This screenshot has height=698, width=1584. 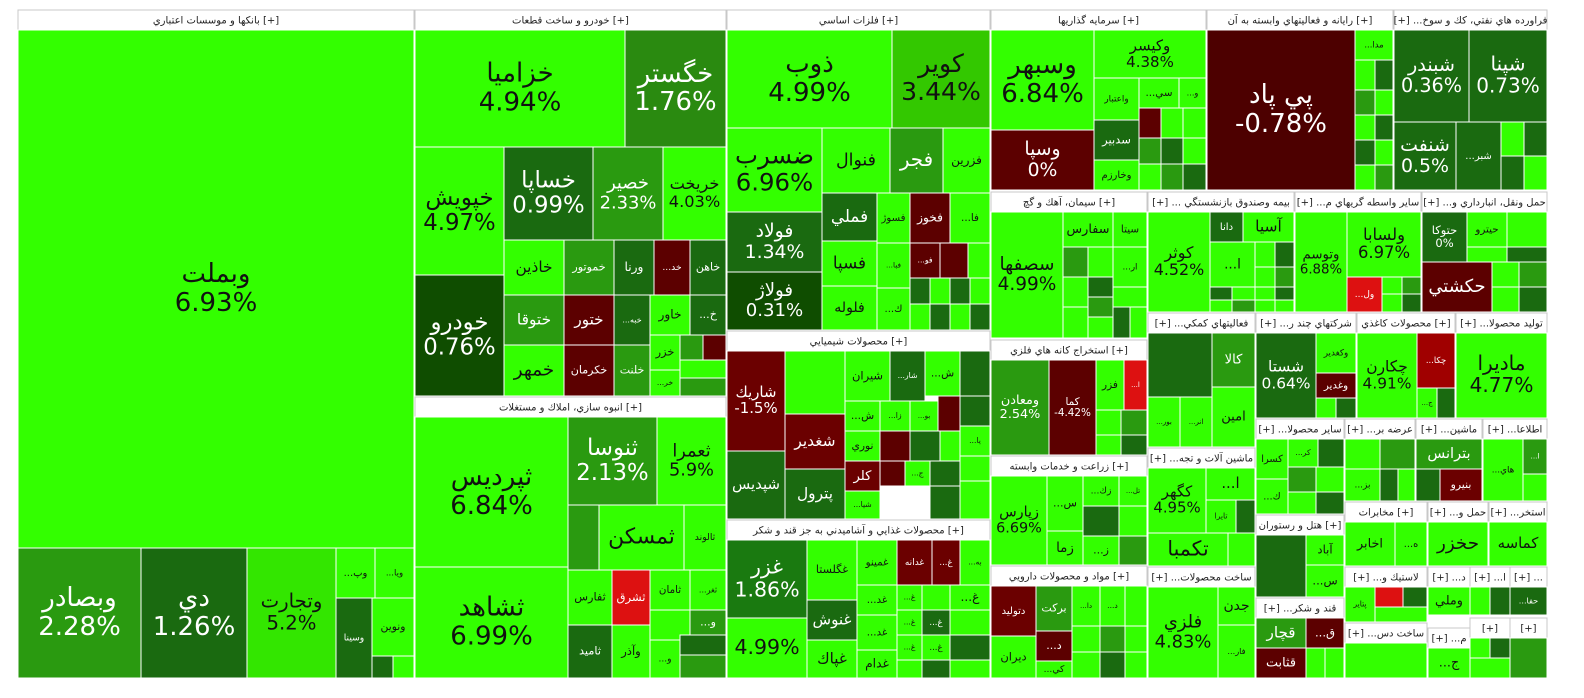 What do you see at coordinates (1518, 534) in the screenshot?
I see `sector: [+] ...استخر كماسه` at bounding box center [1518, 534].